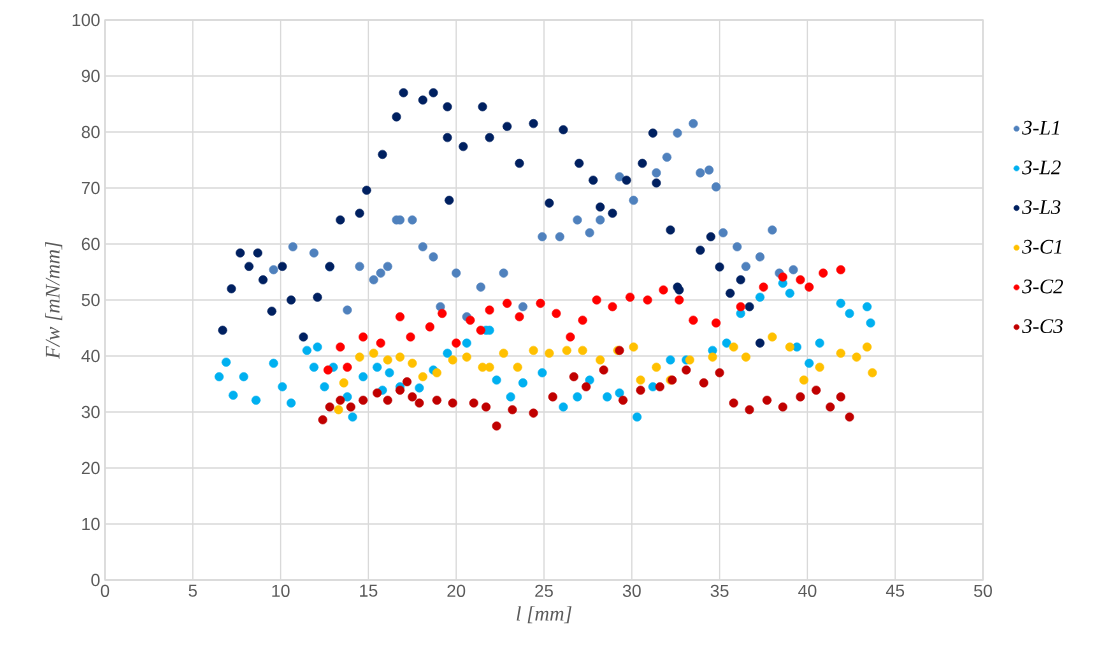 Image resolution: width=1107 pixels, height=669 pixels. I want to click on legend-label: 3-L3, so click(1041, 207).